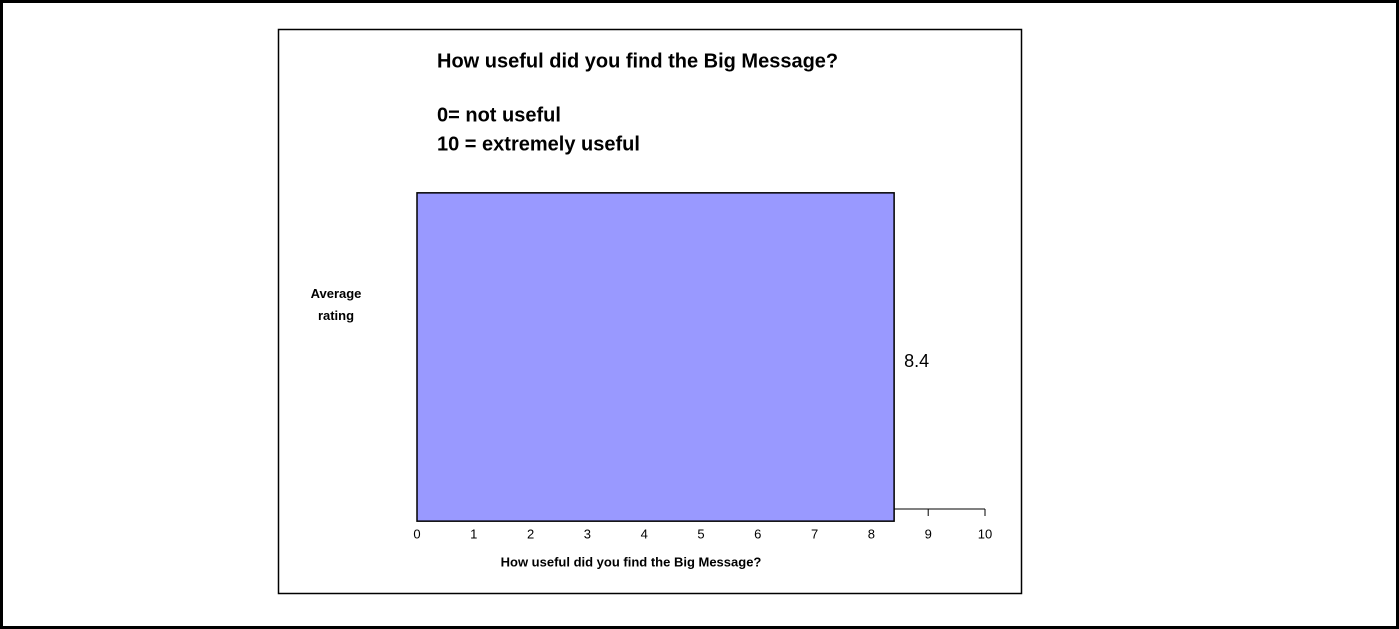 The image size is (1399, 629). What do you see at coordinates (473, 533) in the screenshot?
I see `x-tick-label: 1` at bounding box center [473, 533].